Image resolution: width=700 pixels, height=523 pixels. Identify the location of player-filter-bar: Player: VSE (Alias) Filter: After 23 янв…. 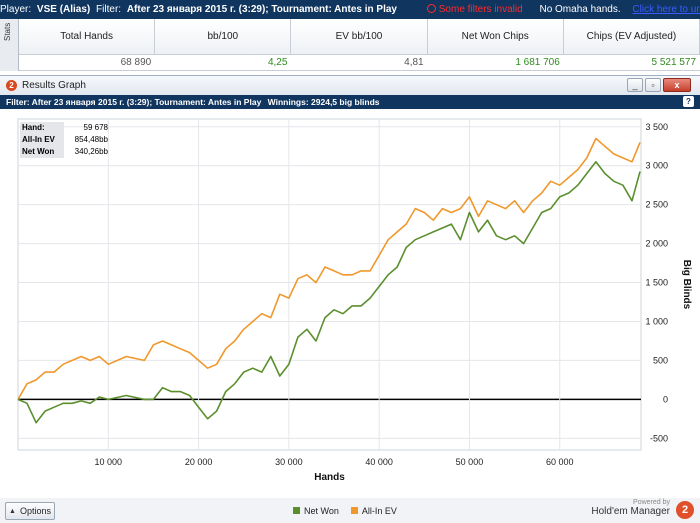
(350, 9).